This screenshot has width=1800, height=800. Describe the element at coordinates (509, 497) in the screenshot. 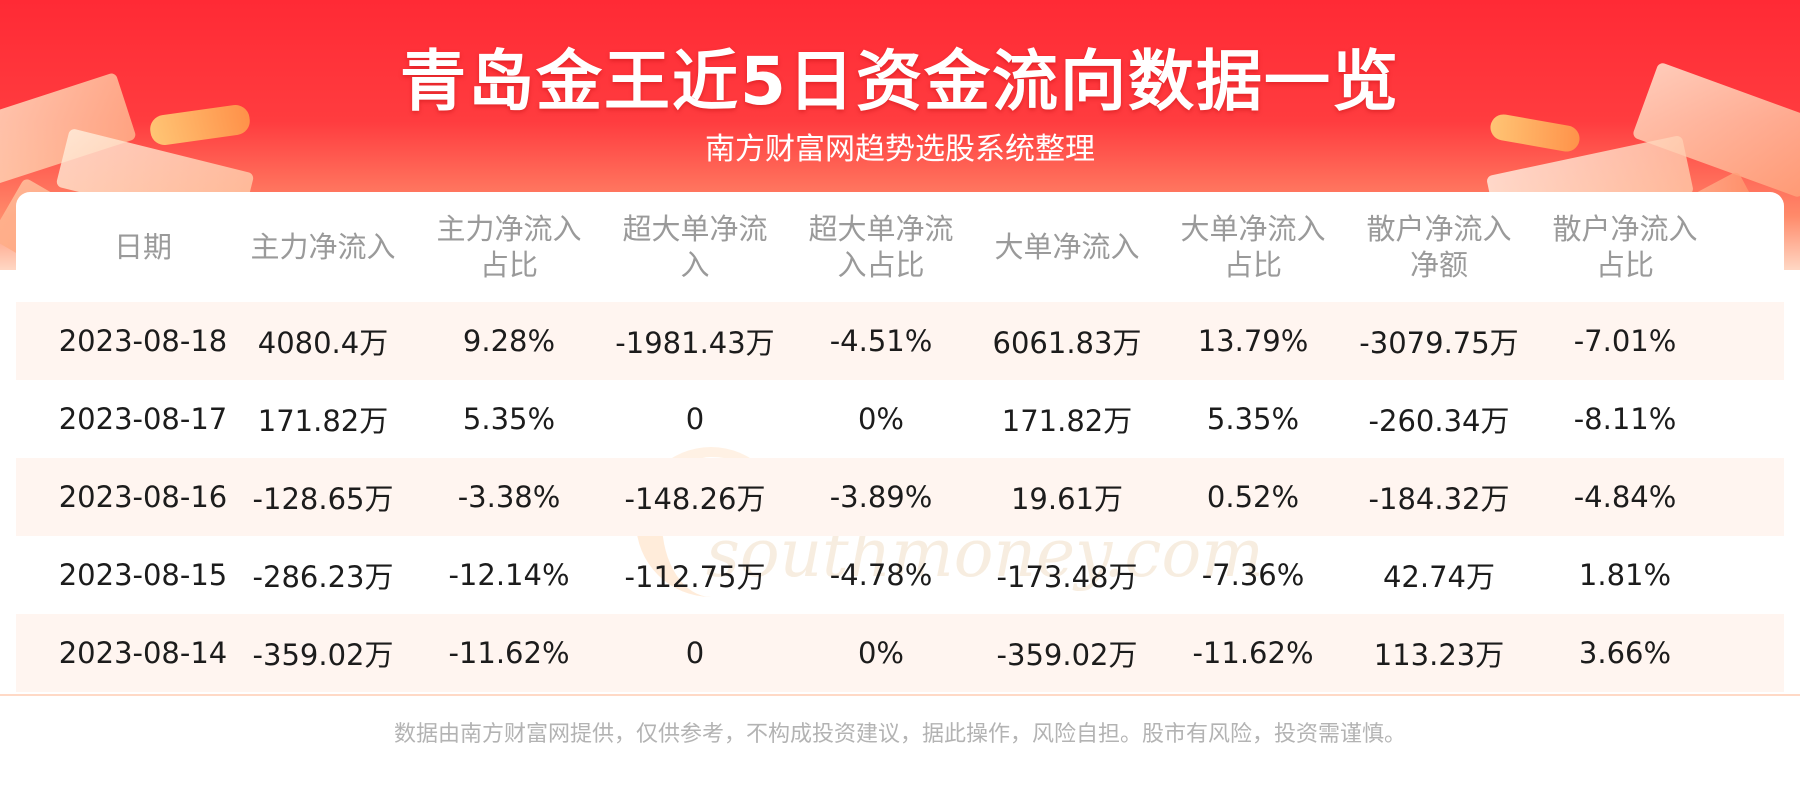

I see `table-cell: -3.38%` at that location.